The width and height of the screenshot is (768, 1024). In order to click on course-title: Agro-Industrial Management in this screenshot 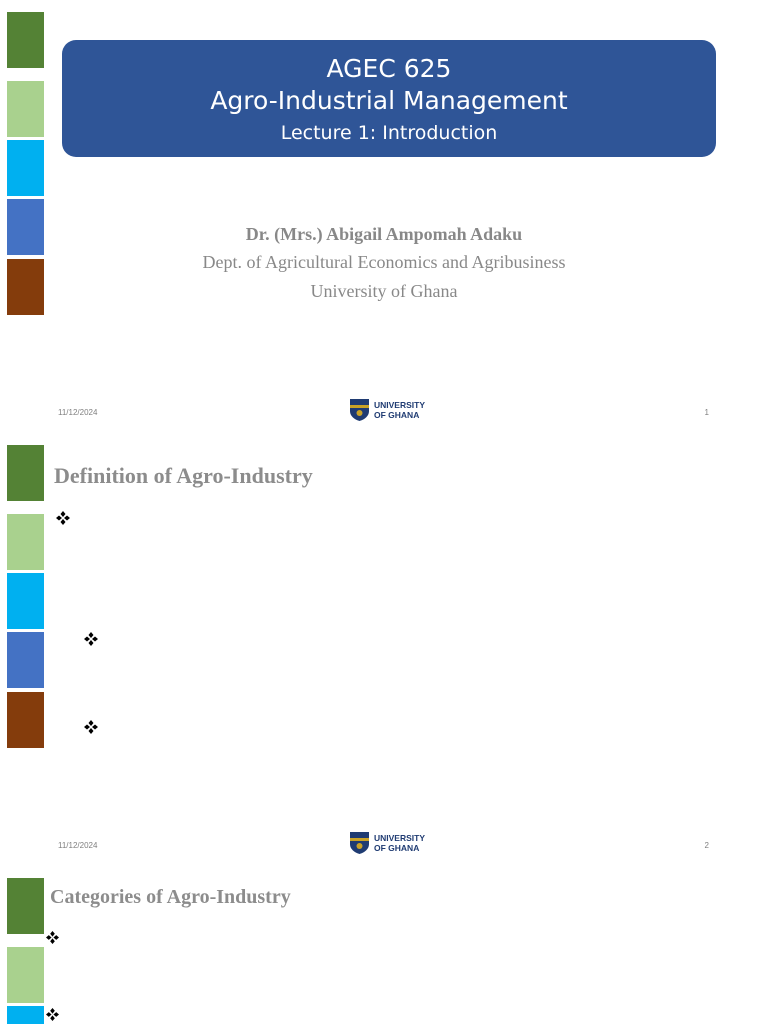, I will do `click(389, 100)`.